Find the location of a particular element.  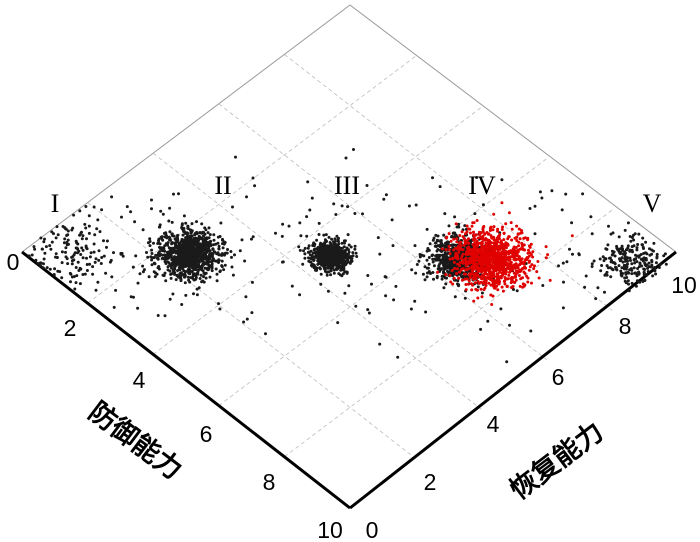

region-labels: I II III IV V is located at coordinates (356, 194).